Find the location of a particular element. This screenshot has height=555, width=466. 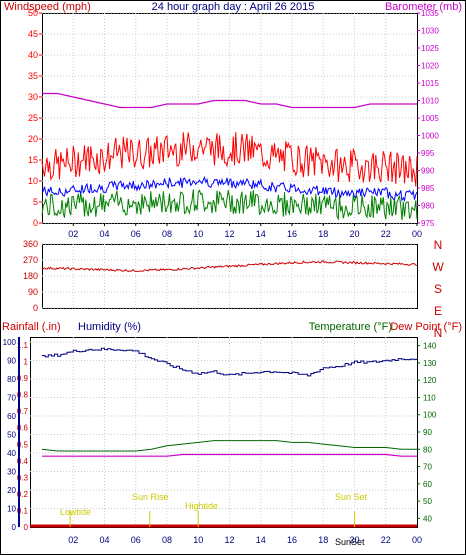

rain-tick-label: 0.1 is located at coordinates (23, 510).